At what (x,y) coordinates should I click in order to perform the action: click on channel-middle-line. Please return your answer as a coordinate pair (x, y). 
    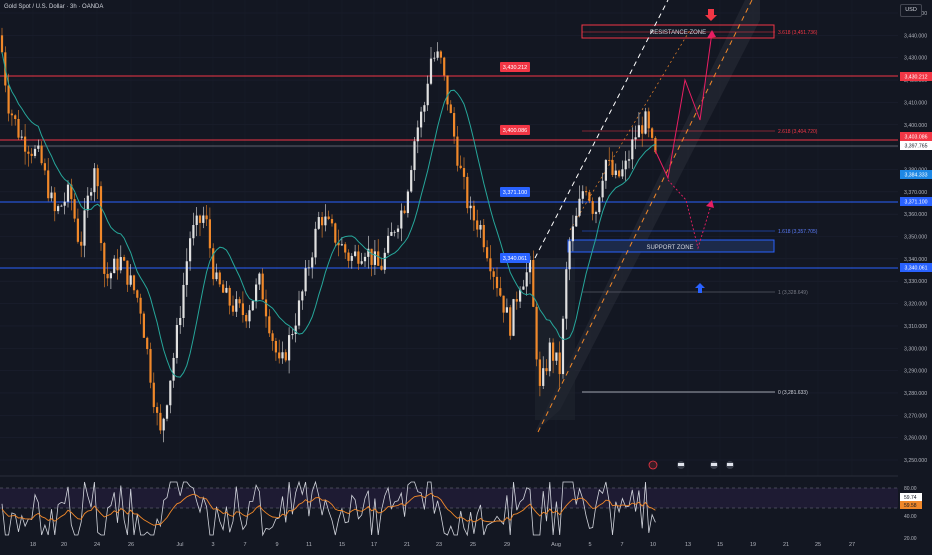
    Looking at the image, I should click on (630, 130).